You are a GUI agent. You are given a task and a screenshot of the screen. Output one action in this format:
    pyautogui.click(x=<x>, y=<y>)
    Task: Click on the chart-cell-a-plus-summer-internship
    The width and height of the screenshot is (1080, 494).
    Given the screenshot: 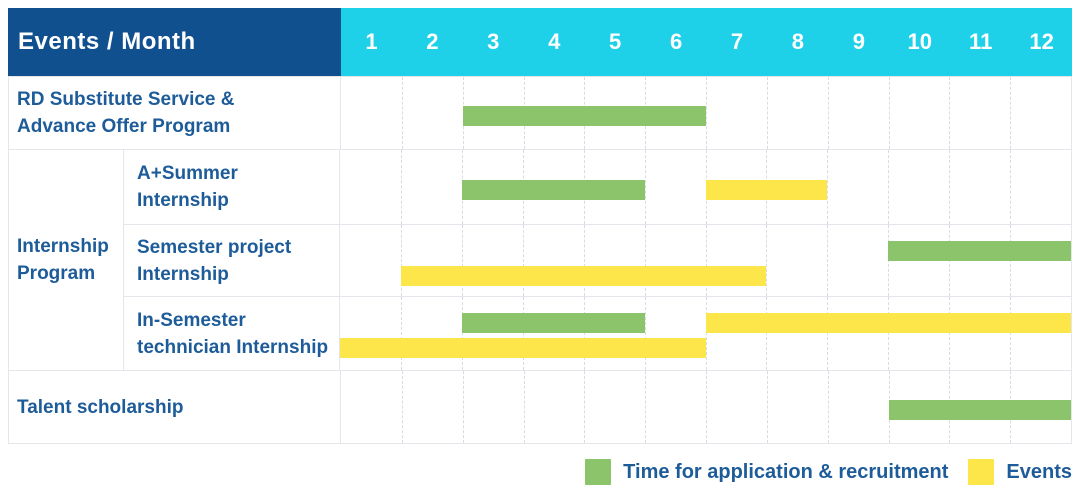 What is the action you would take?
    pyautogui.click(x=705, y=187)
    